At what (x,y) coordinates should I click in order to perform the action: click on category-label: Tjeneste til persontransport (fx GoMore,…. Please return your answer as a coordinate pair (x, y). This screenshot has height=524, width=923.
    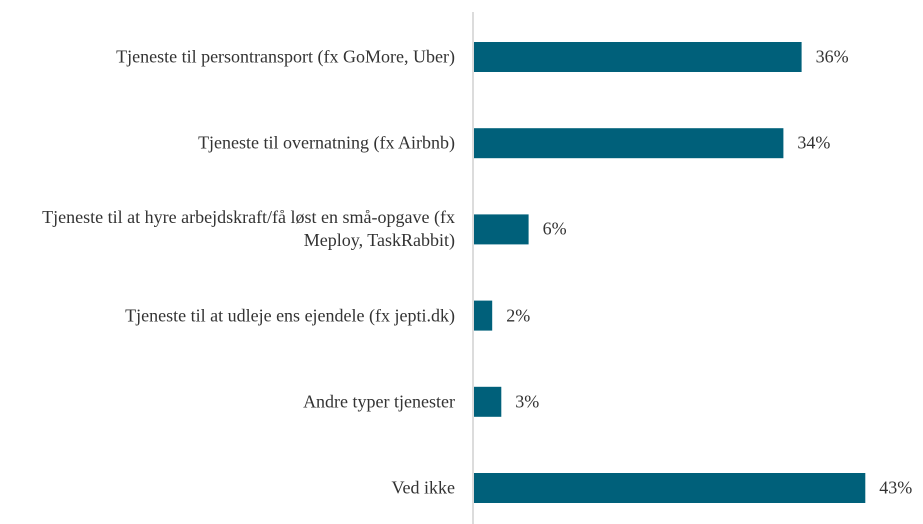
    Looking at the image, I should click on (285, 56).